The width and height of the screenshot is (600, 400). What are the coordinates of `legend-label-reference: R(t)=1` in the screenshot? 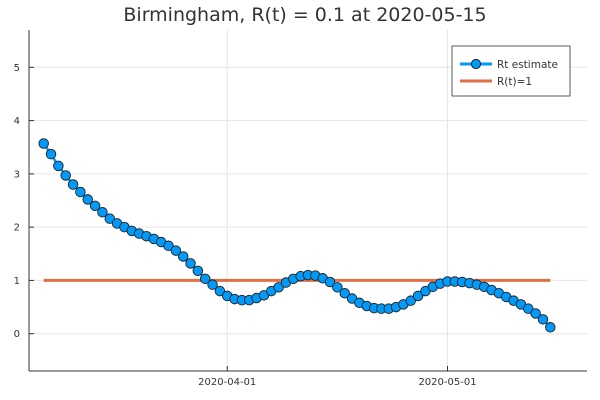 It's located at (514, 82).